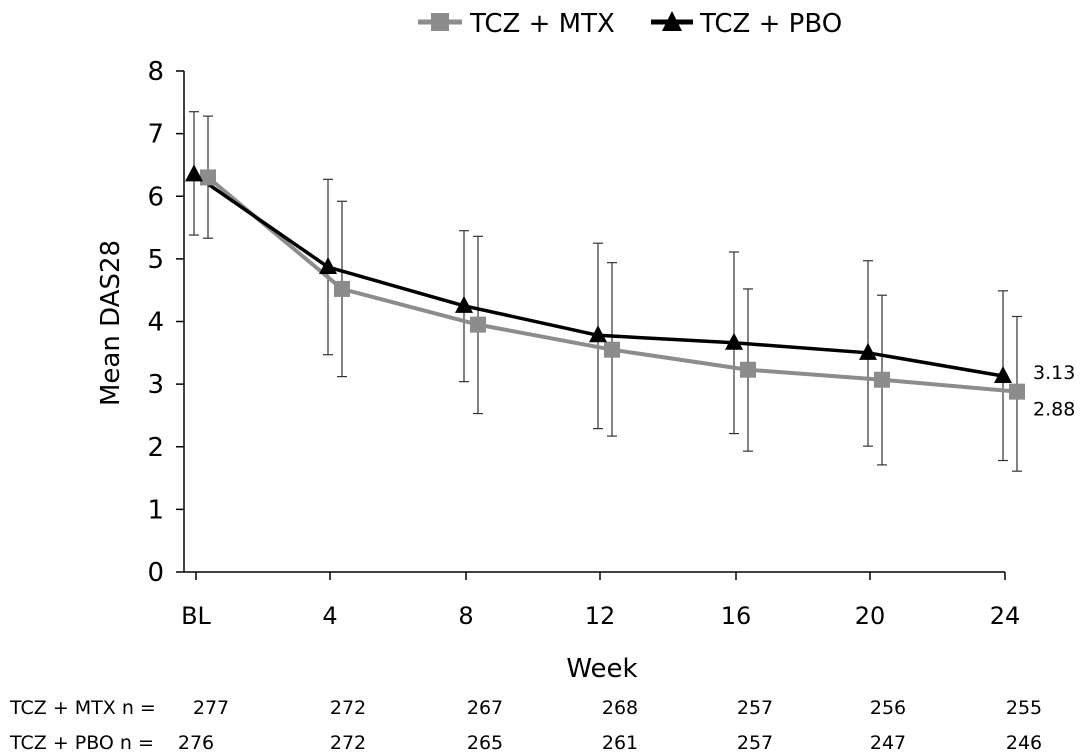 The height and width of the screenshot is (755, 1082). I want to click on n-row-label: TCZ + PBO n =, so click(81, 743).